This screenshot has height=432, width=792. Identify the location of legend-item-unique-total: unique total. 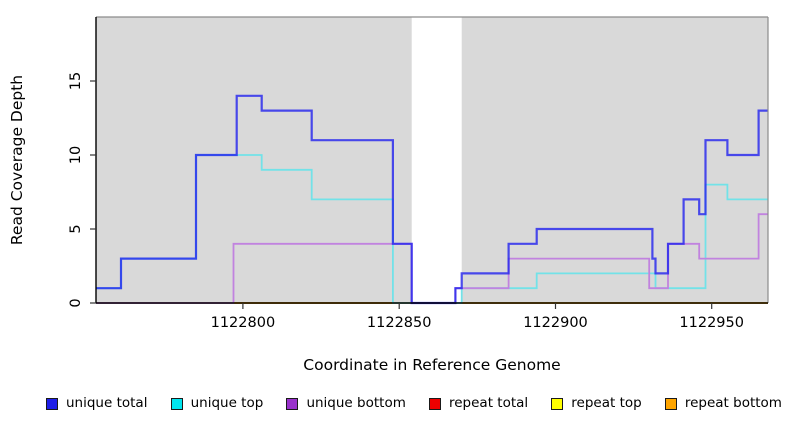
(97, 403).